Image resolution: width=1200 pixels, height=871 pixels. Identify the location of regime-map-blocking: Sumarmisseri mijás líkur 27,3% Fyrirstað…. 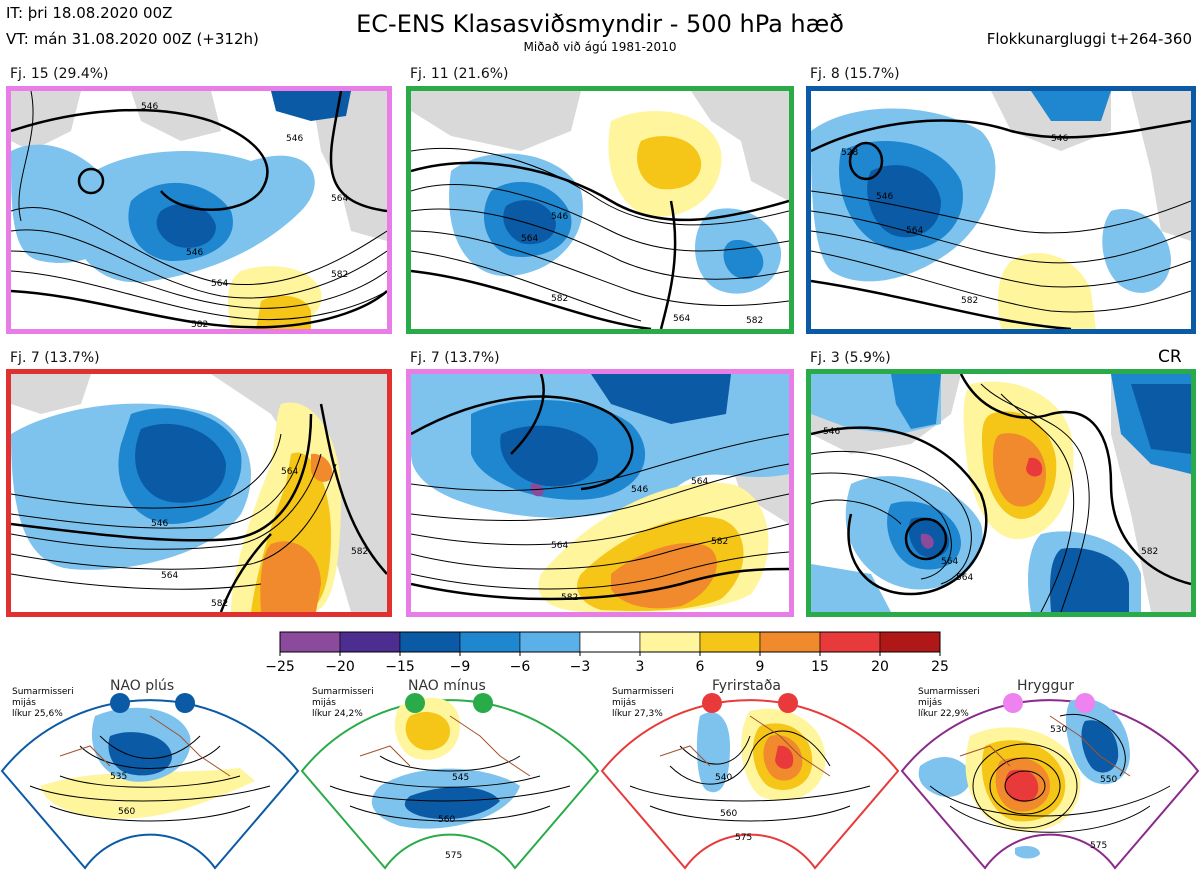
(750, 774).